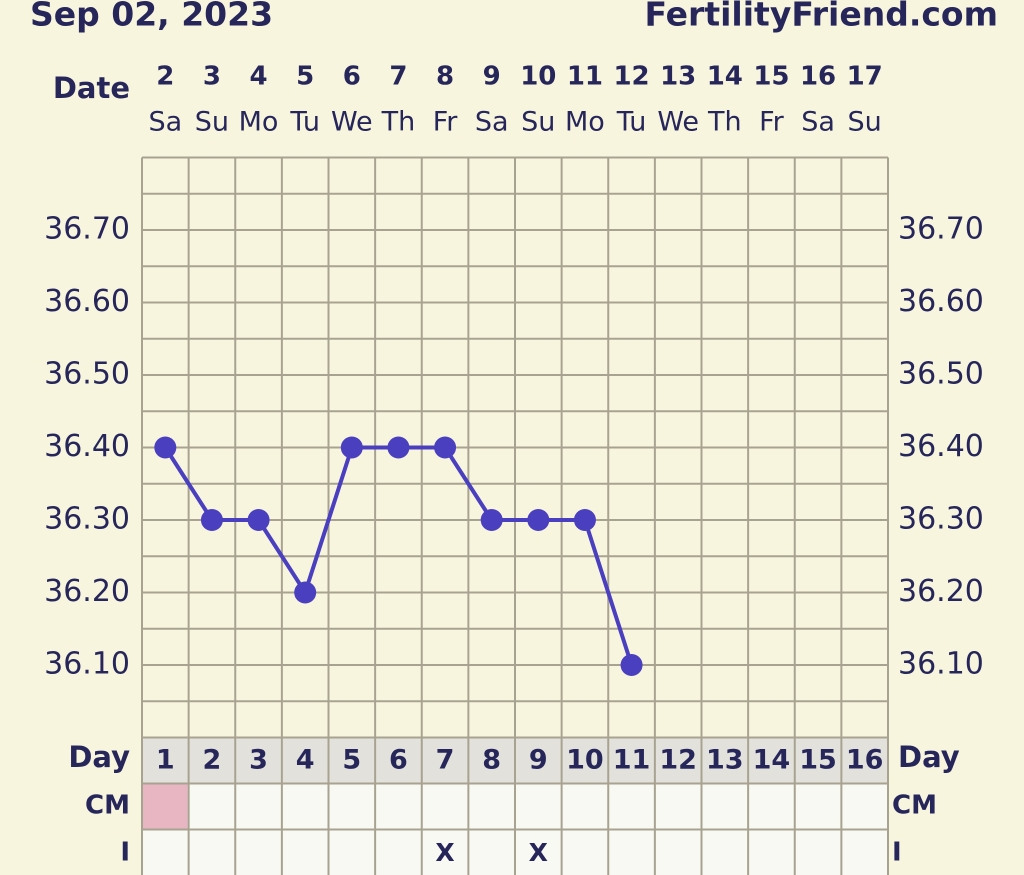  I want to click on cycle-day: 1, so click(165, 760).